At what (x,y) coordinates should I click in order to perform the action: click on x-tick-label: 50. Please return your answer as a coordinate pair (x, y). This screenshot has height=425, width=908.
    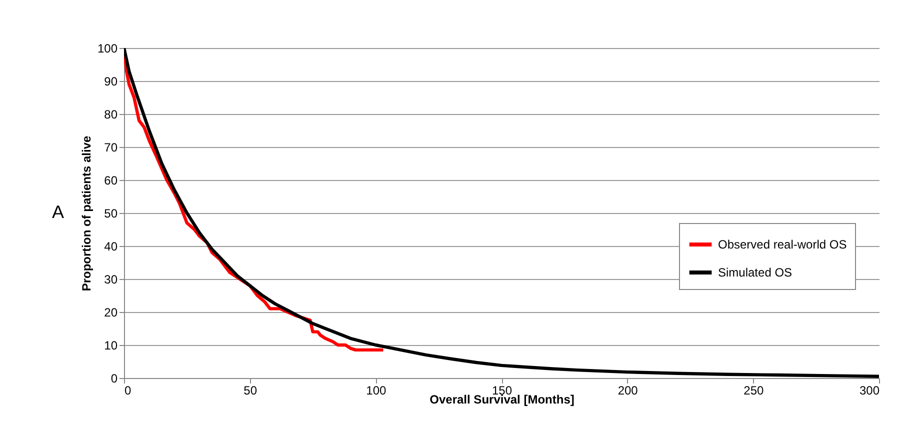
    Looking at the image, I should click on (251, 391).